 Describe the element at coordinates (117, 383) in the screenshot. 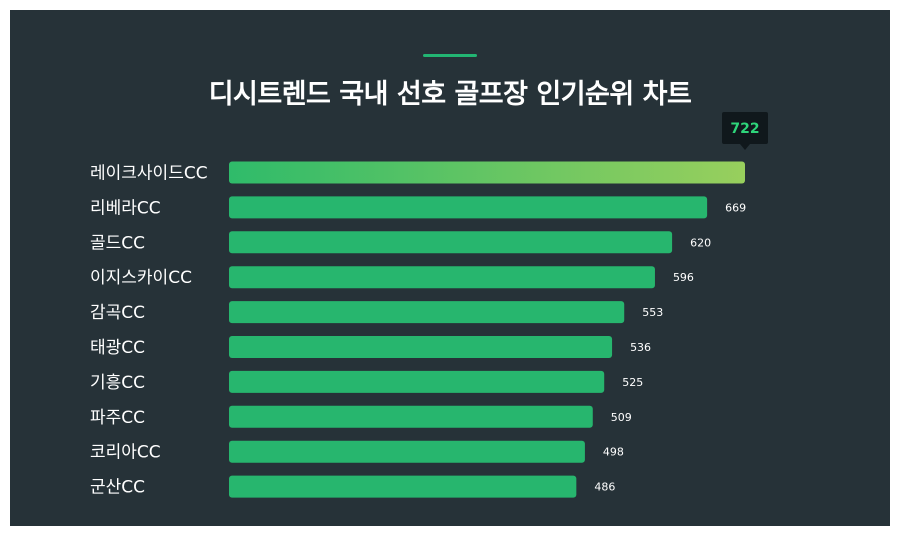

I see `category-label: 기흥CC` at that location.